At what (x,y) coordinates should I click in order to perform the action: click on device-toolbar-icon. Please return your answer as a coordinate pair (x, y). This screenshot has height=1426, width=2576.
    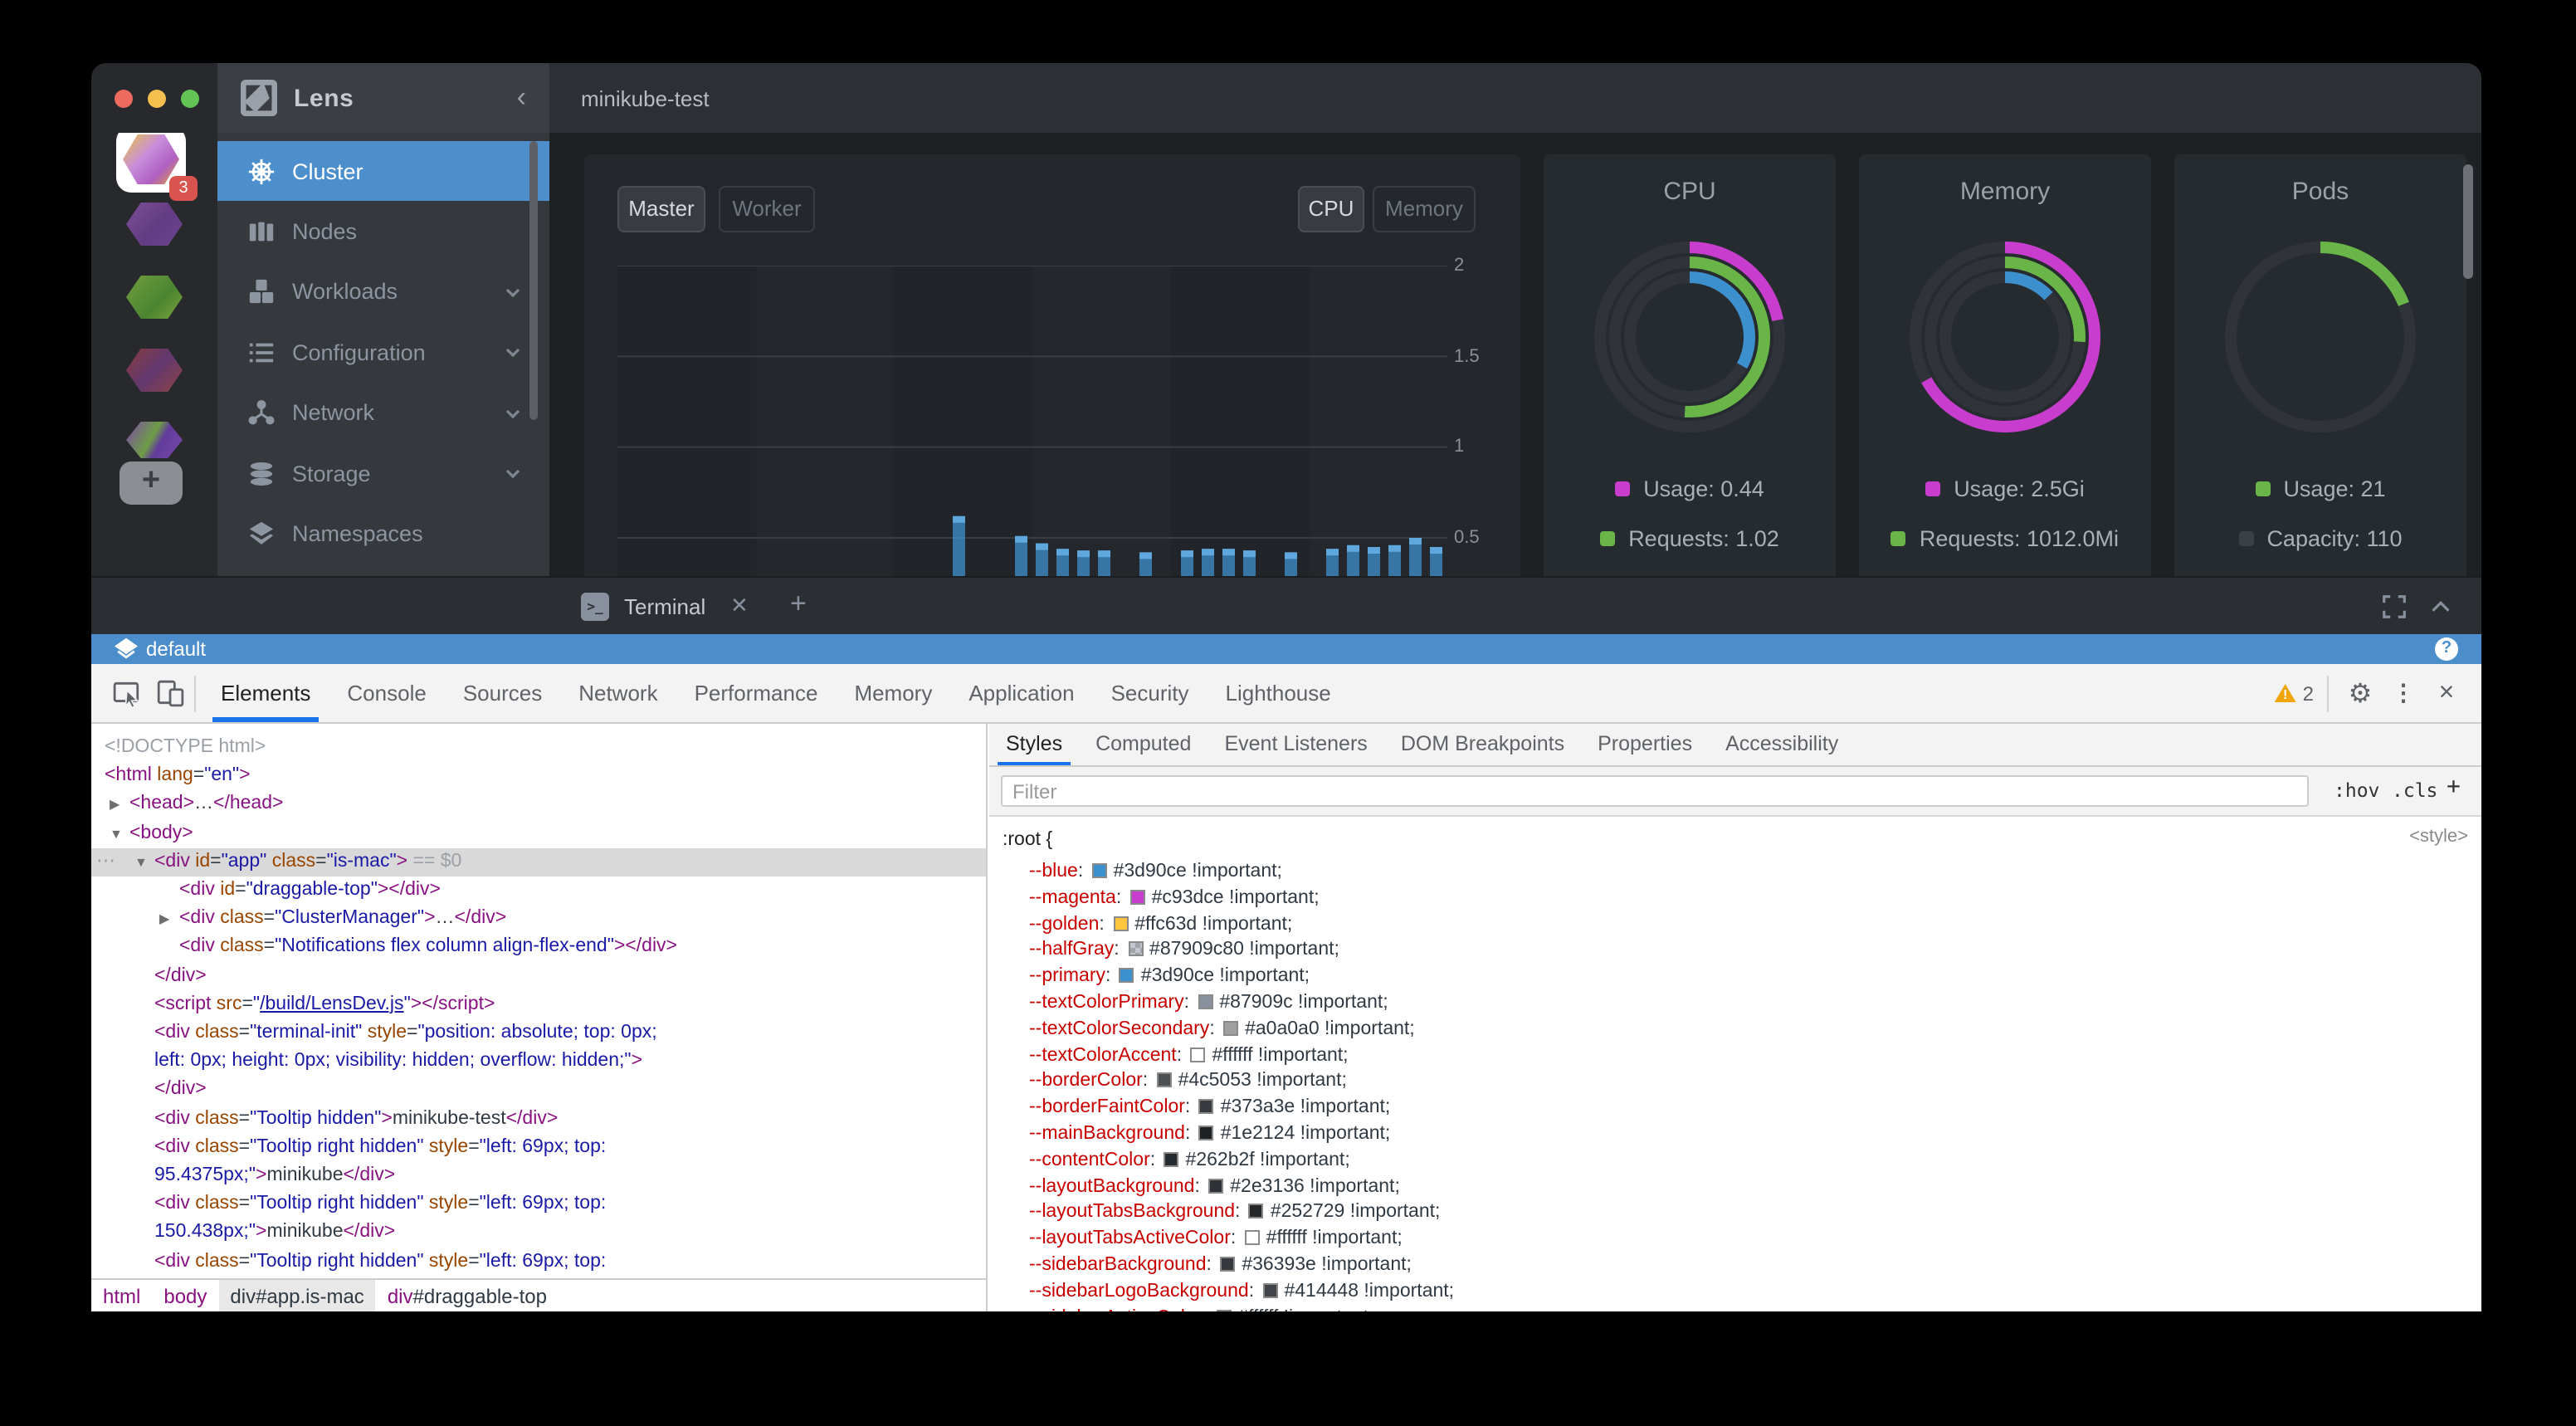
    Looking at the image, I should click on (170, 693).